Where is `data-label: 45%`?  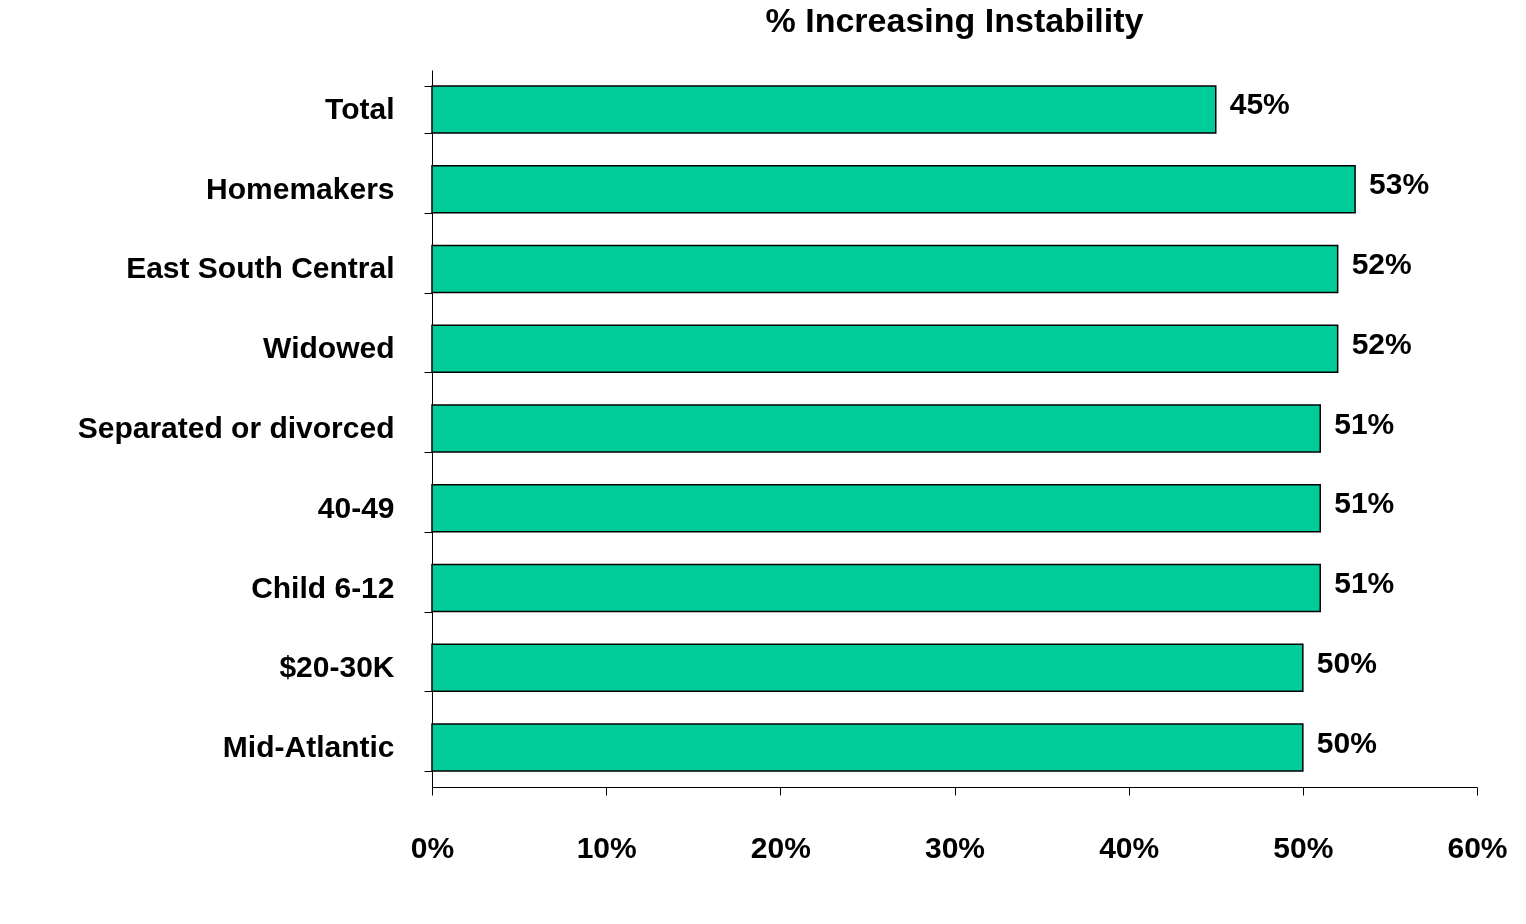
data-label: 45% is located at coordinates (1259, 104).